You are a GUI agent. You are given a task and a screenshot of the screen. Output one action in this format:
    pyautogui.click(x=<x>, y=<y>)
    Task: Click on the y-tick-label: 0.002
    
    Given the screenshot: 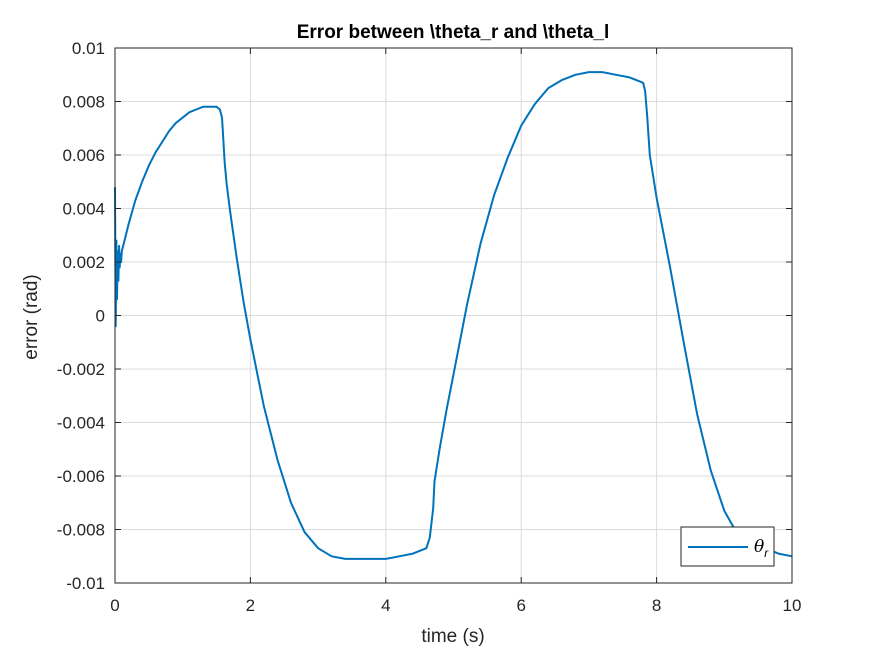 What is the action you would take?
    pyautogui.click(x=83, y=262)
    